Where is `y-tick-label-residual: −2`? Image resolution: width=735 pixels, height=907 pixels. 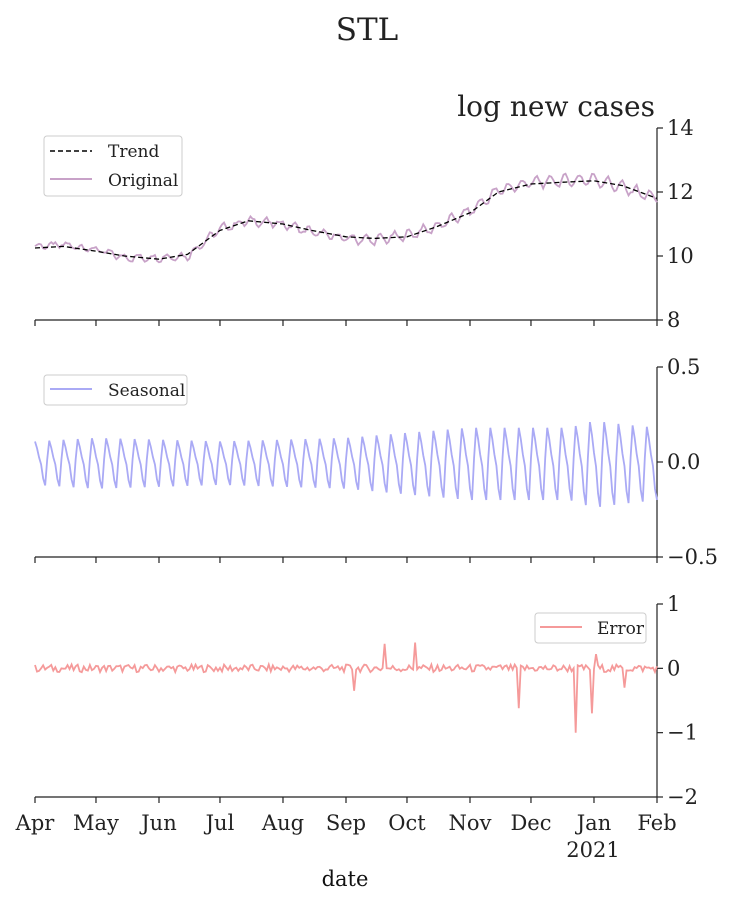 y-tick-label-residual: −2 is located at coordinates (682, 797).